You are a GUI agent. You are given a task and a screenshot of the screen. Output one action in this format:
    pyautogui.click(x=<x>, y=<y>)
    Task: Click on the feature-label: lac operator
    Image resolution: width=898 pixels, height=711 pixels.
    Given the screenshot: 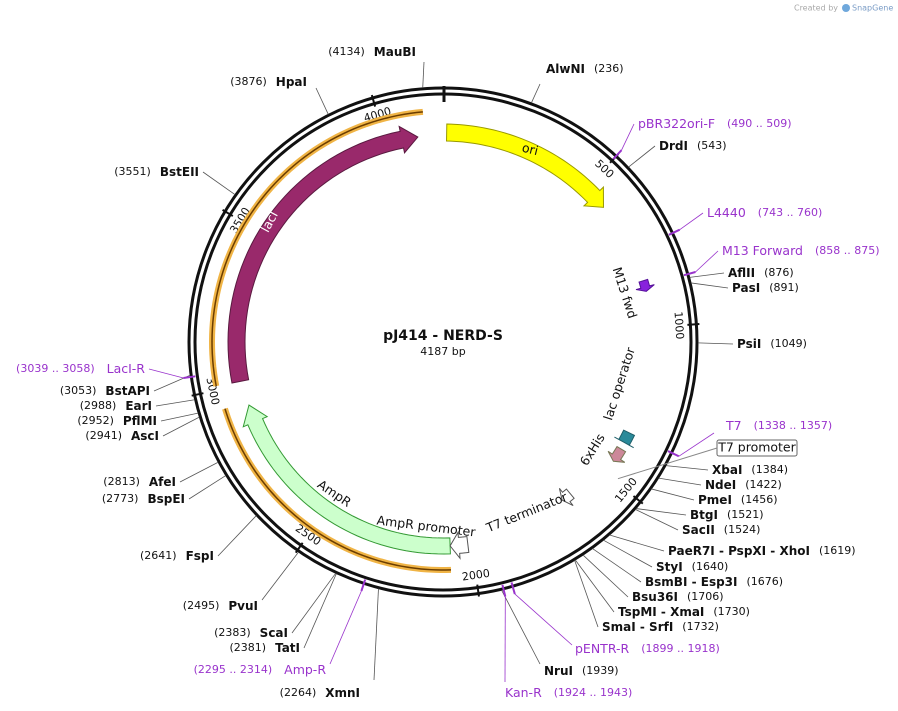 What is the action you would take?
    pyautogui.click(x=619, y=383)
    